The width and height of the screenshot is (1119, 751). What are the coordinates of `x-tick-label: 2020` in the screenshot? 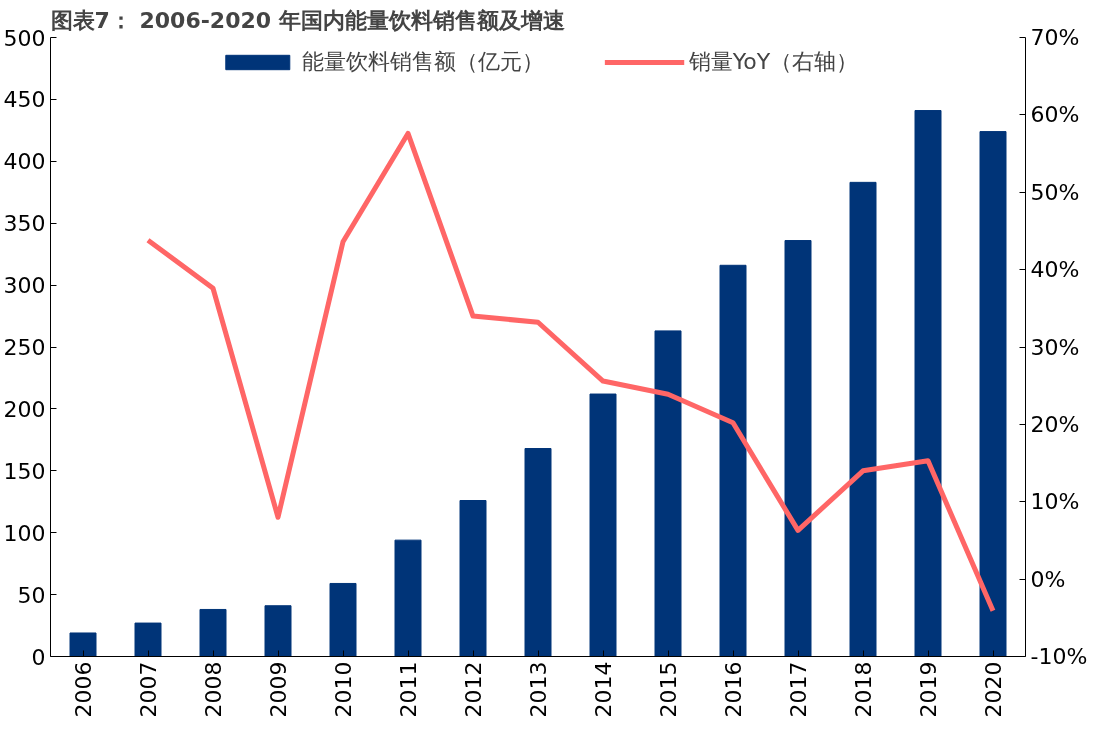 It's located at (993, 689).